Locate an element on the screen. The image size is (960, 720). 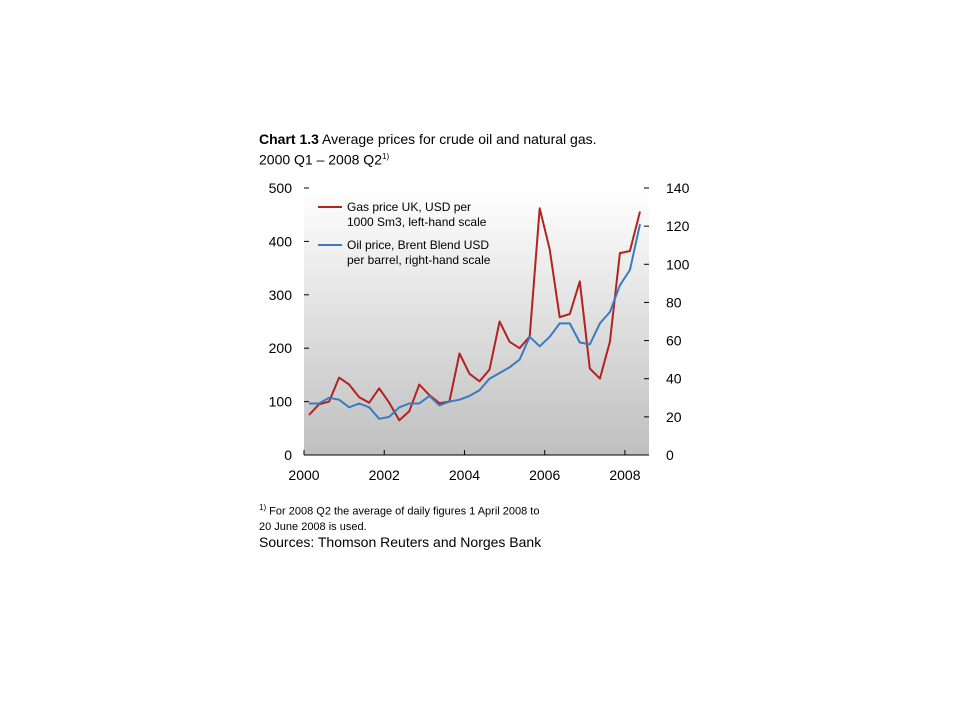
x-tick-label: 2006 is located at coordinates (544, 475).